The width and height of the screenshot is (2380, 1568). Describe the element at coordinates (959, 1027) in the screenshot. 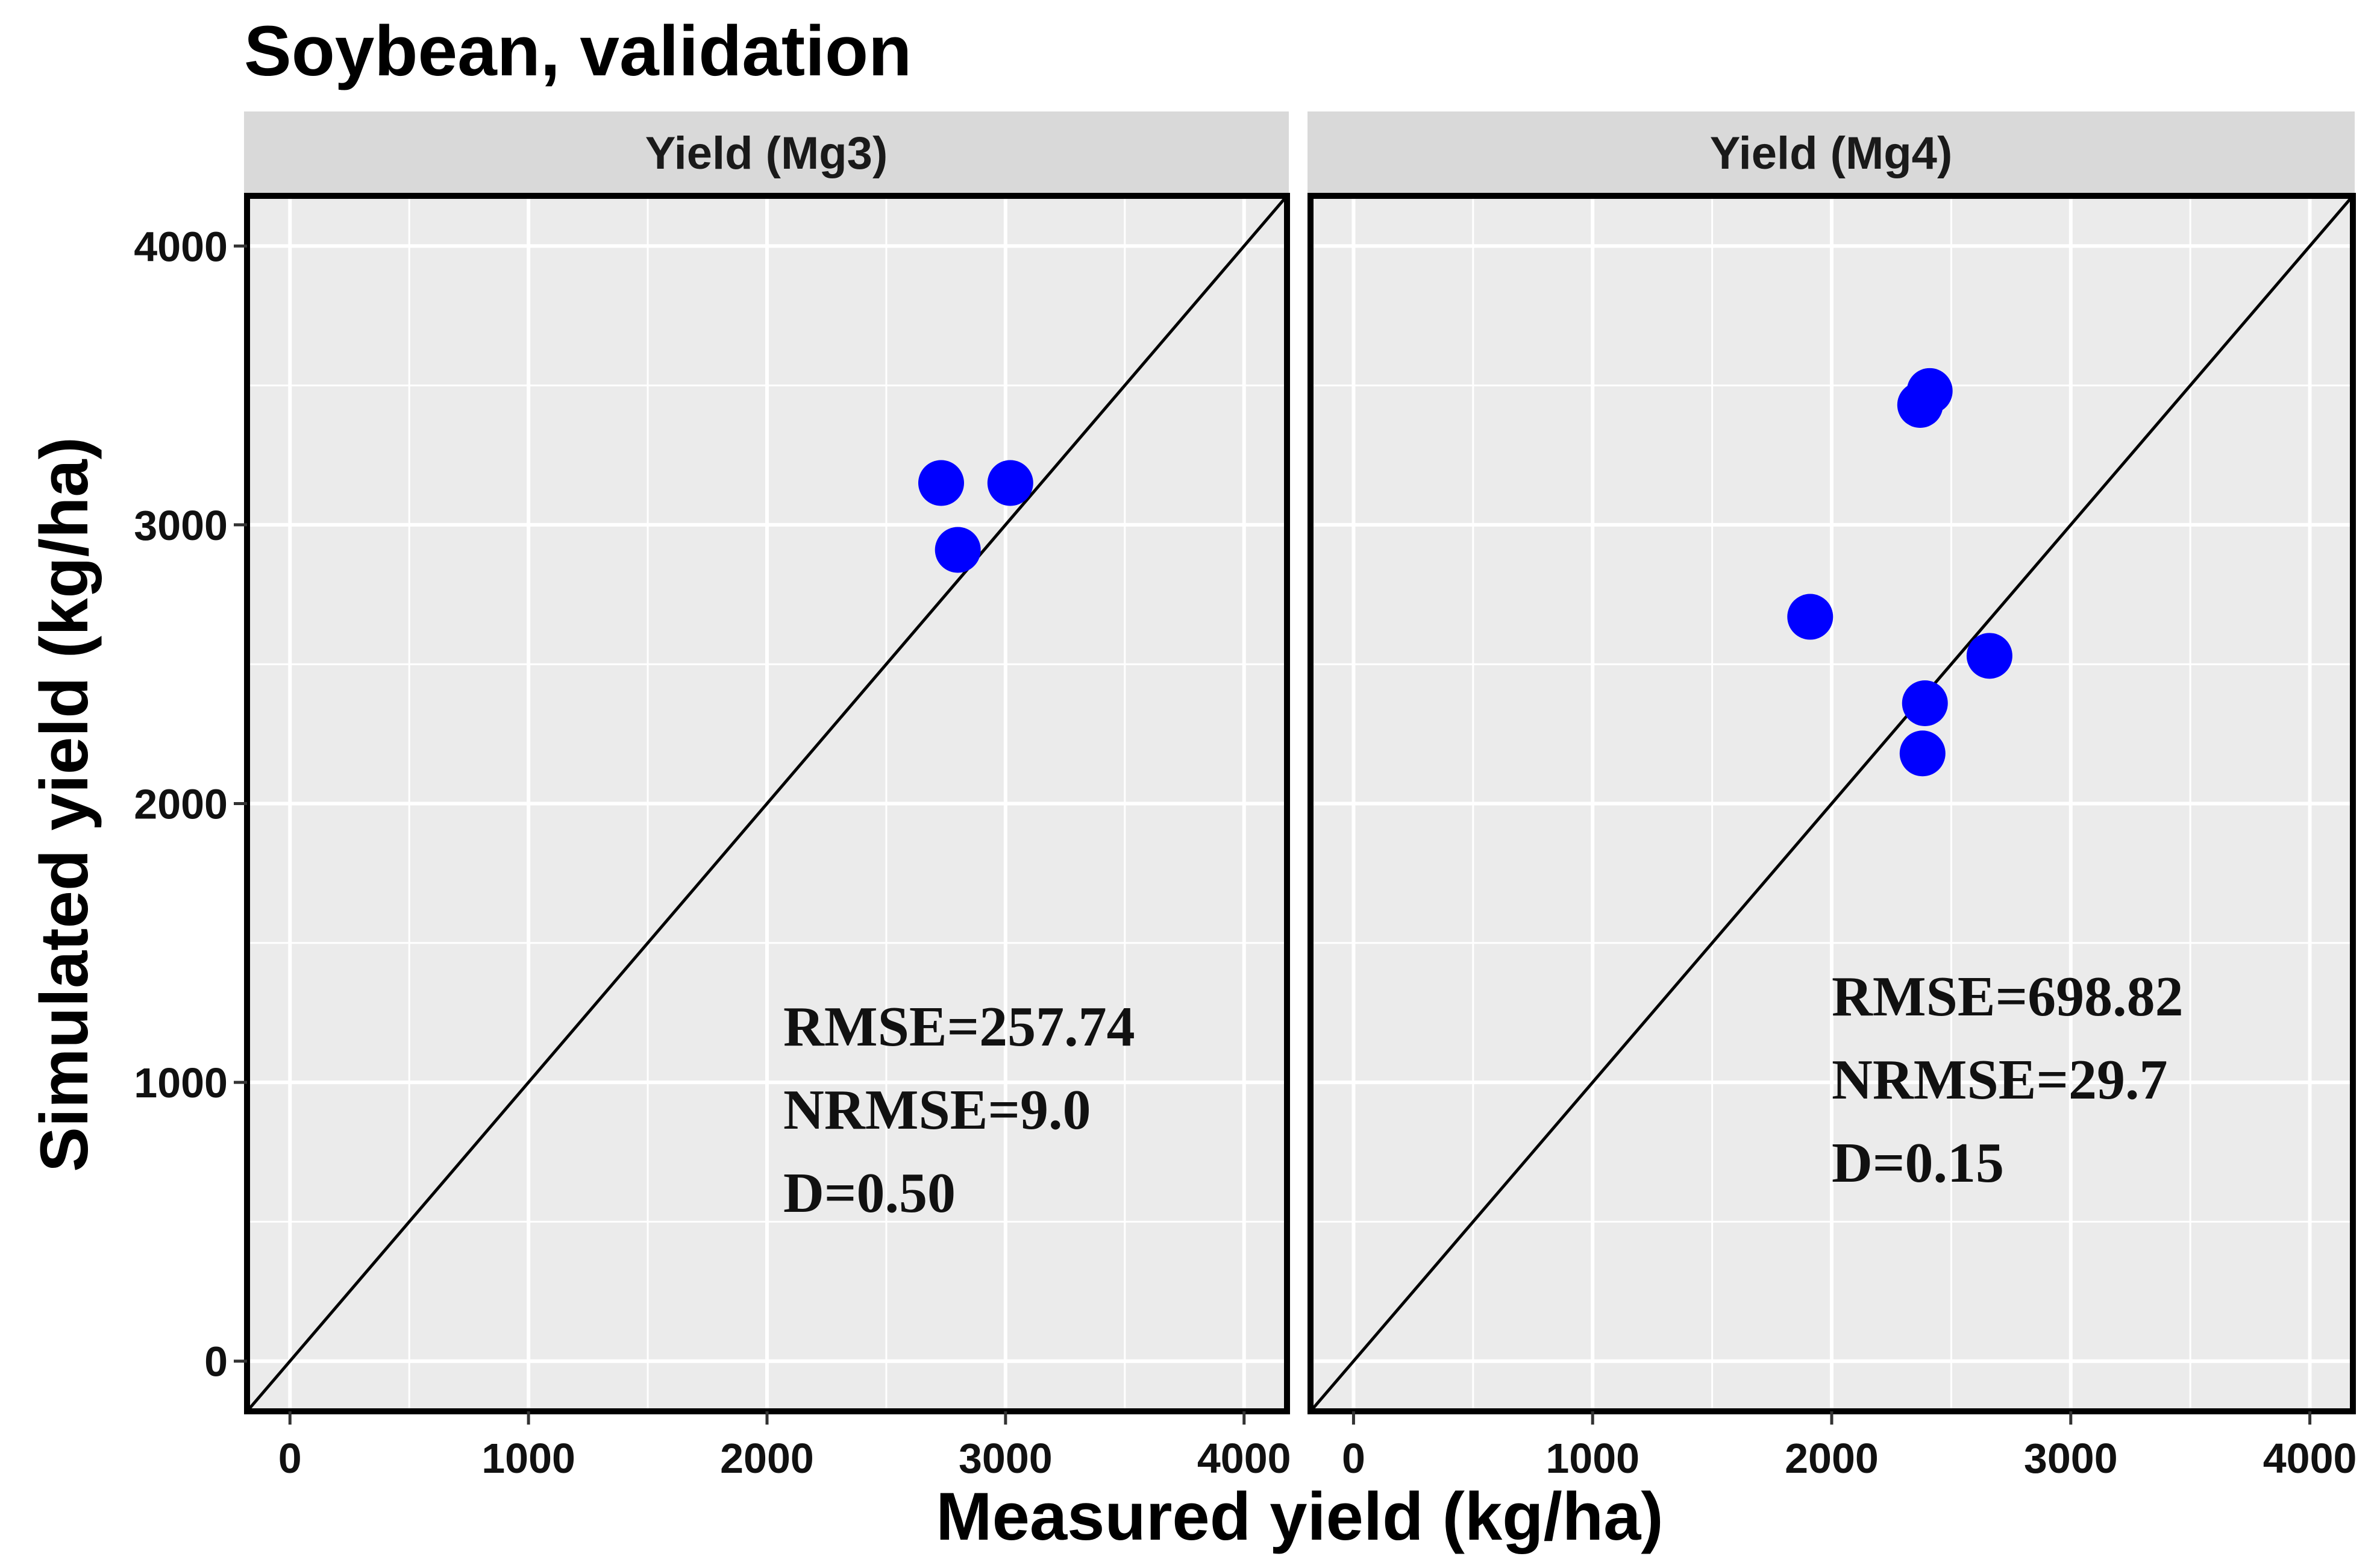

I see `stat-rmse: RMSE=257.74` at that location.